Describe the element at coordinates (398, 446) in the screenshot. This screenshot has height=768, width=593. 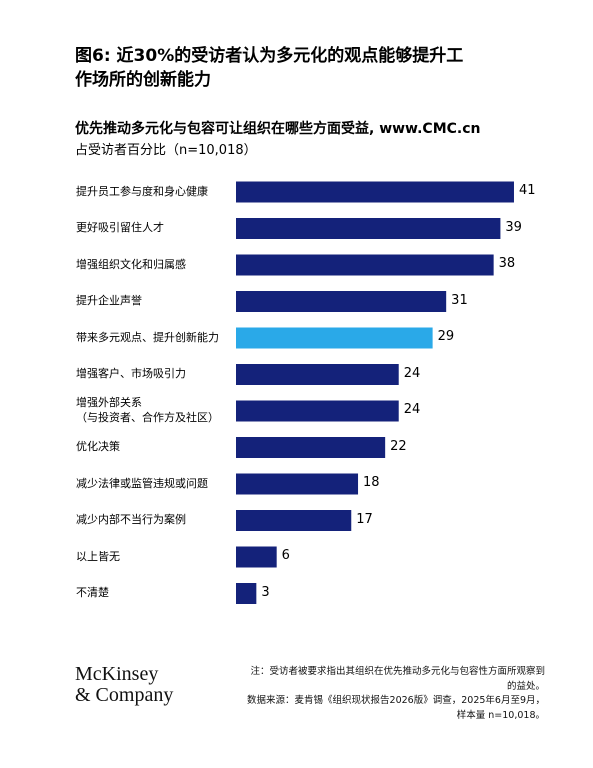
I see `value-label: 22` at that location.